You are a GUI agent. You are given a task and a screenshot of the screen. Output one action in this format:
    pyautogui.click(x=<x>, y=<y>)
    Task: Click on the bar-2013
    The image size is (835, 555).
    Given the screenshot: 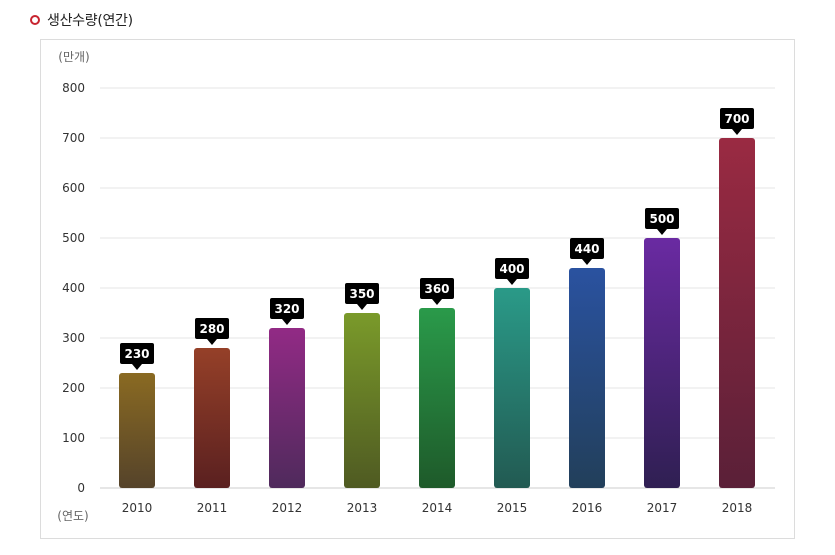 What is the action you would take?
    pyautogui.click(x=362, y=400)
    